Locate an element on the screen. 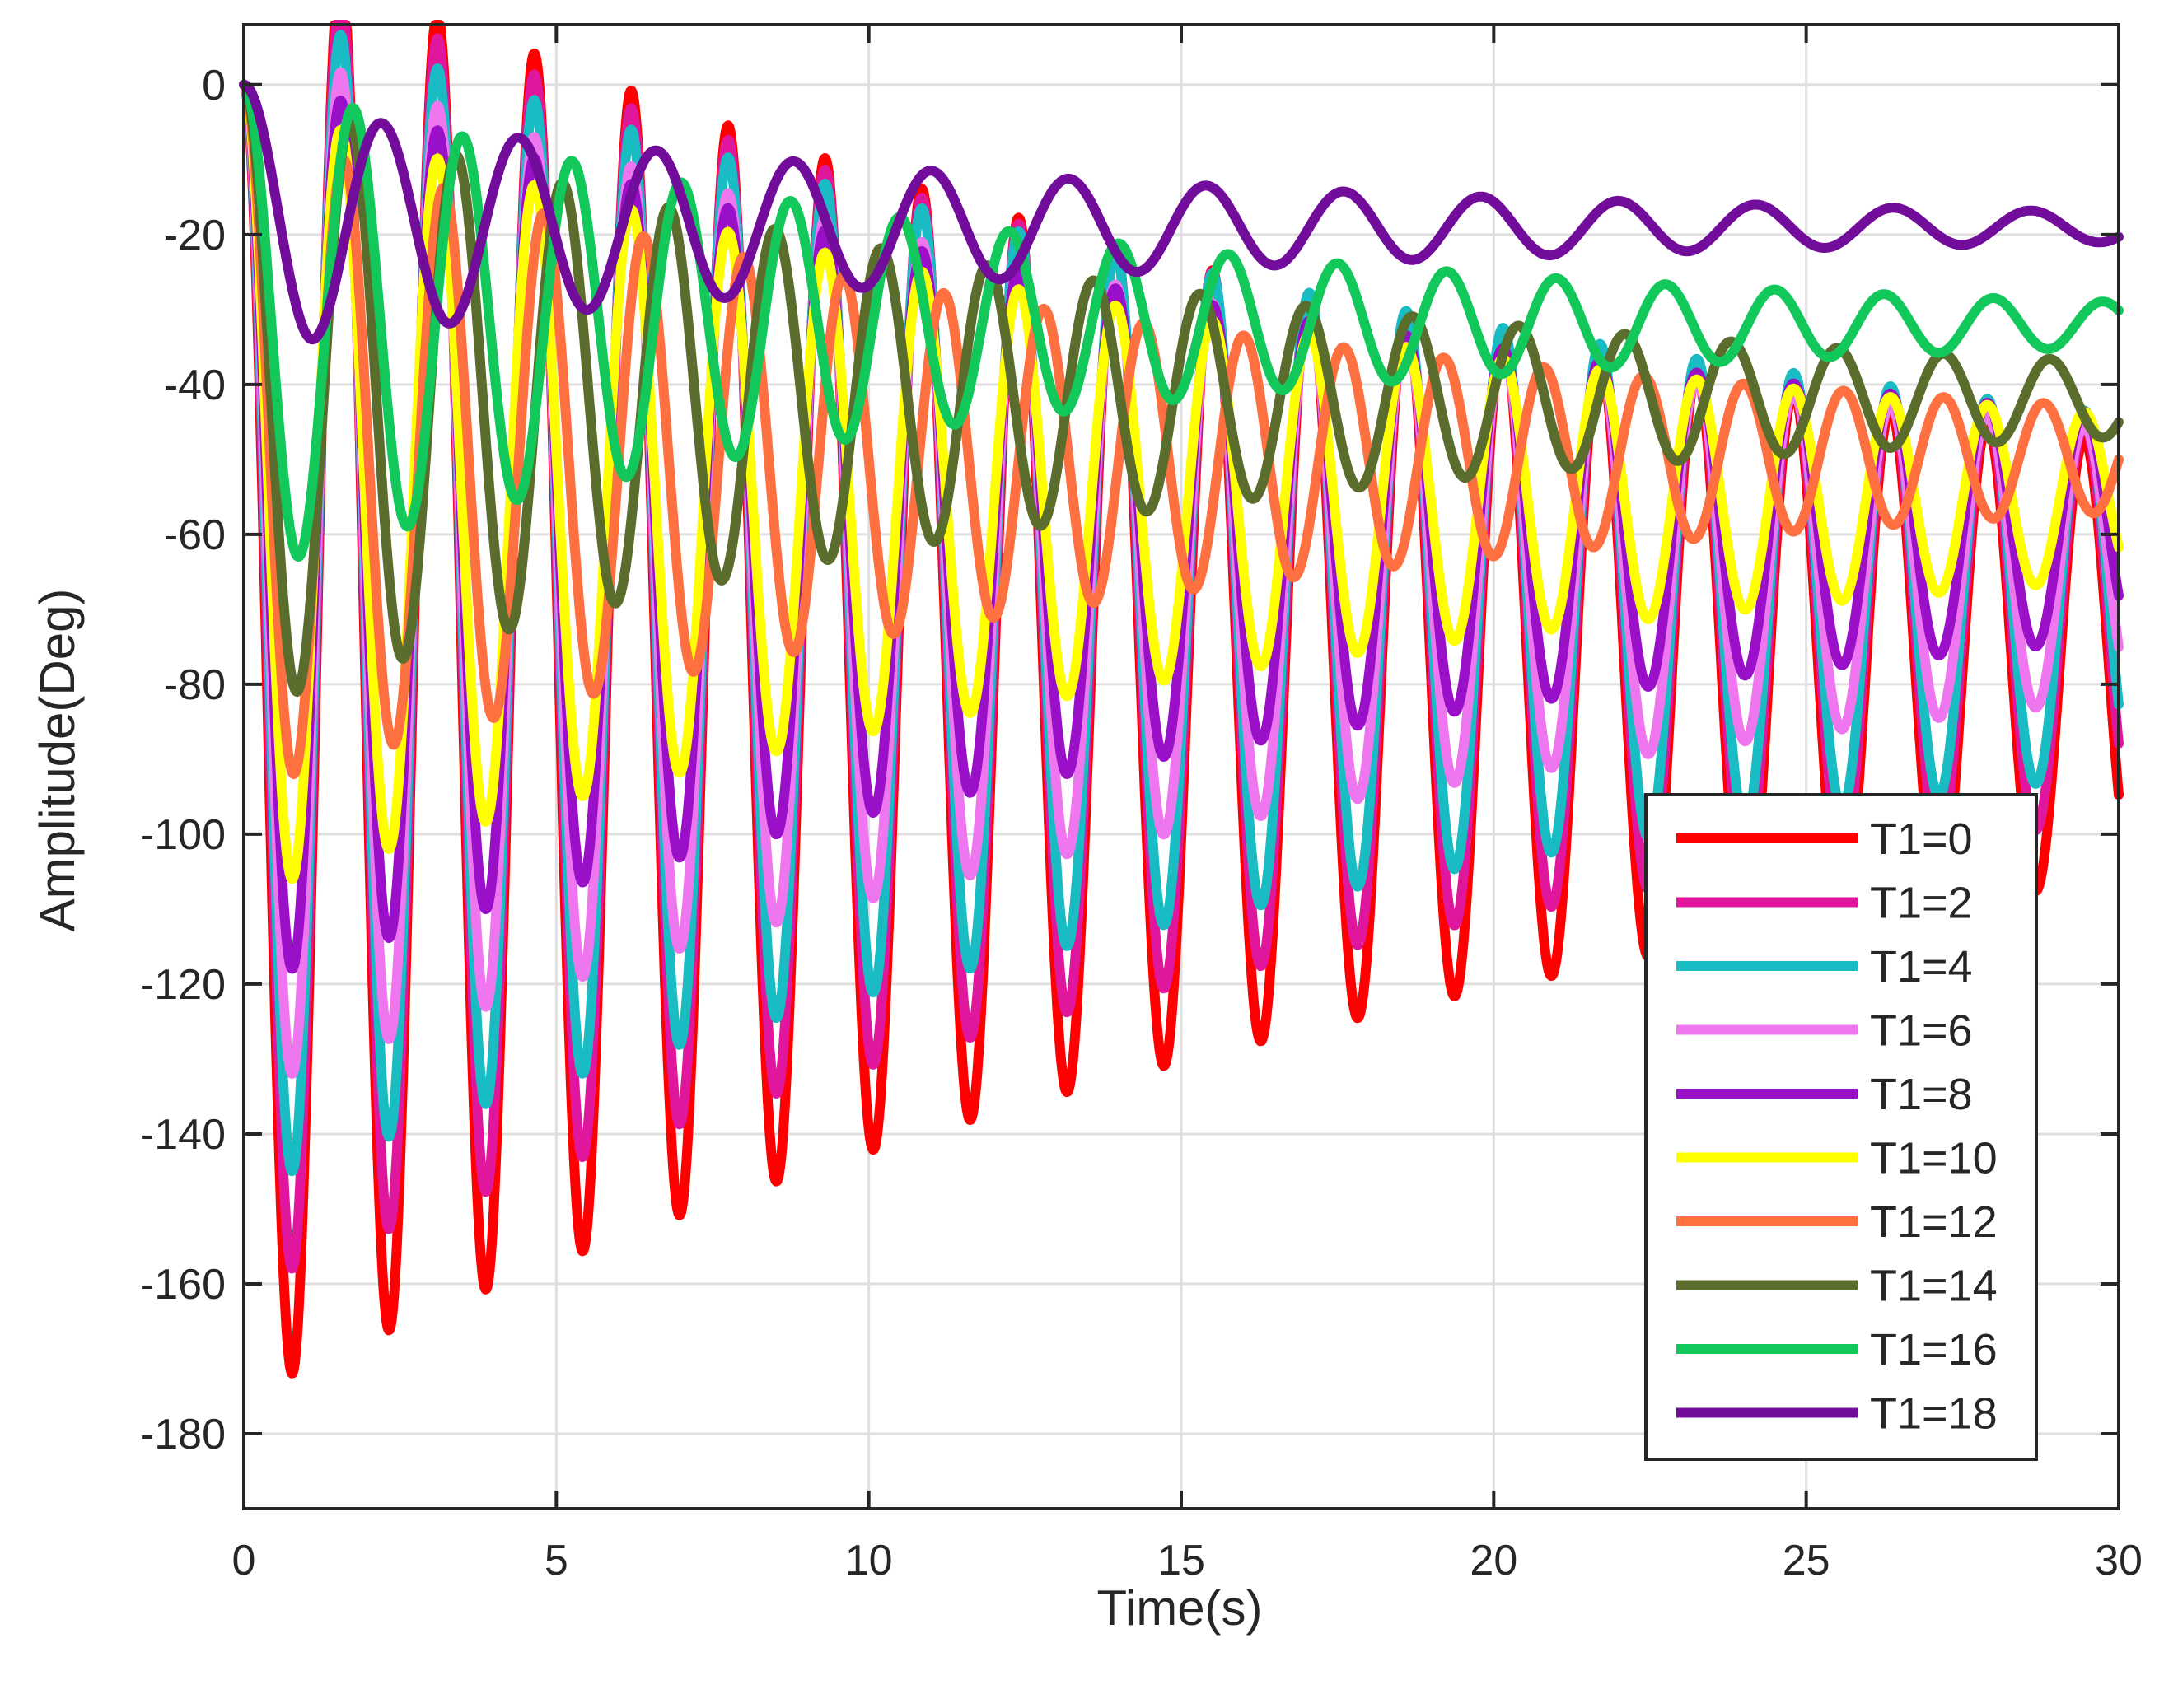 The width and height of the screenshot is (2164, 1708). legend-label-1: T1=0 is located at coordinates (1922, 839).